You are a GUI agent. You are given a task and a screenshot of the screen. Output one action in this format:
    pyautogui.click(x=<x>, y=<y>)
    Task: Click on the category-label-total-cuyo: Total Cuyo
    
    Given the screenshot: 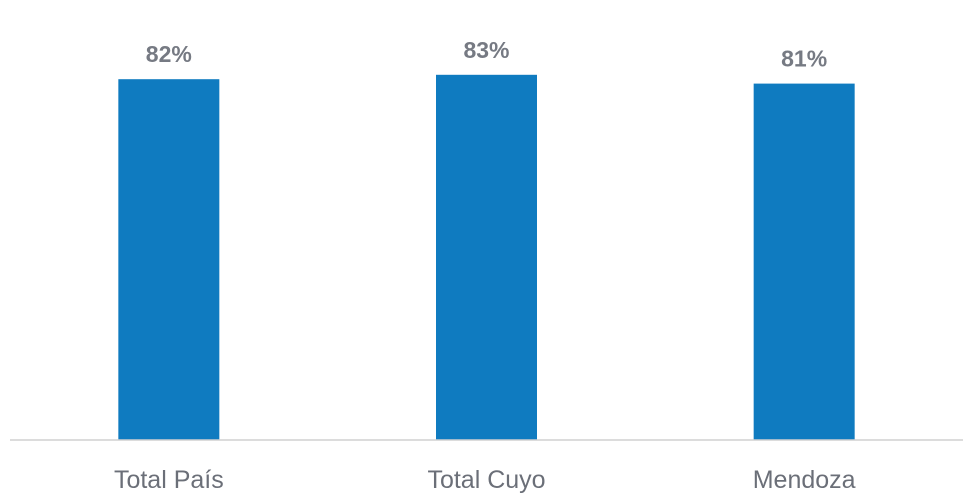 What is the action you would take?
    pyautogui.click(x=486, y=480)
    